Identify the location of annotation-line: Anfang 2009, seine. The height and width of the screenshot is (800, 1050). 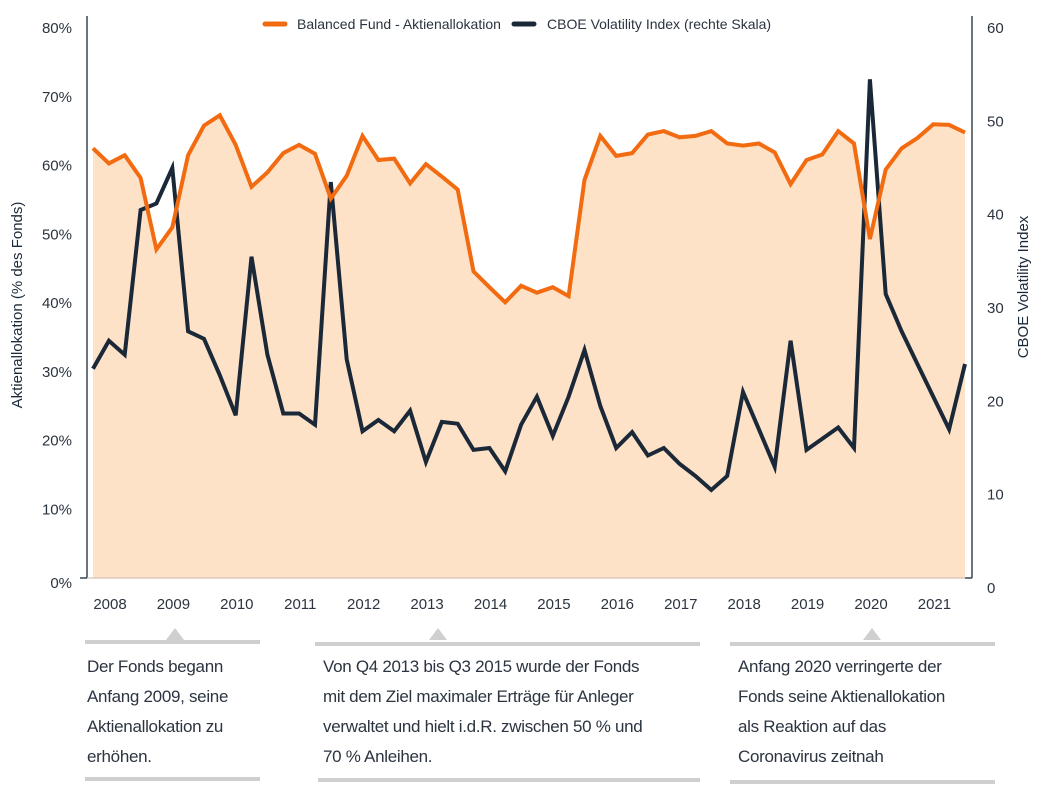
(158, 696).